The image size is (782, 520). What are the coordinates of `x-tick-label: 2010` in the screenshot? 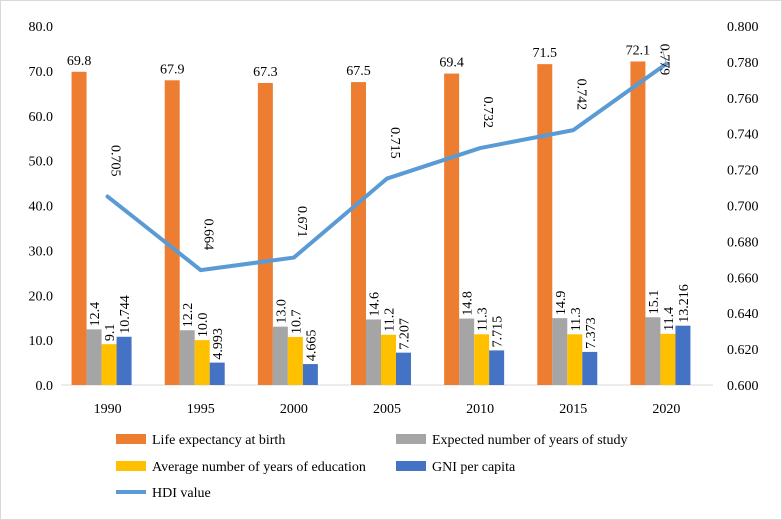 It's located at (480, 409).